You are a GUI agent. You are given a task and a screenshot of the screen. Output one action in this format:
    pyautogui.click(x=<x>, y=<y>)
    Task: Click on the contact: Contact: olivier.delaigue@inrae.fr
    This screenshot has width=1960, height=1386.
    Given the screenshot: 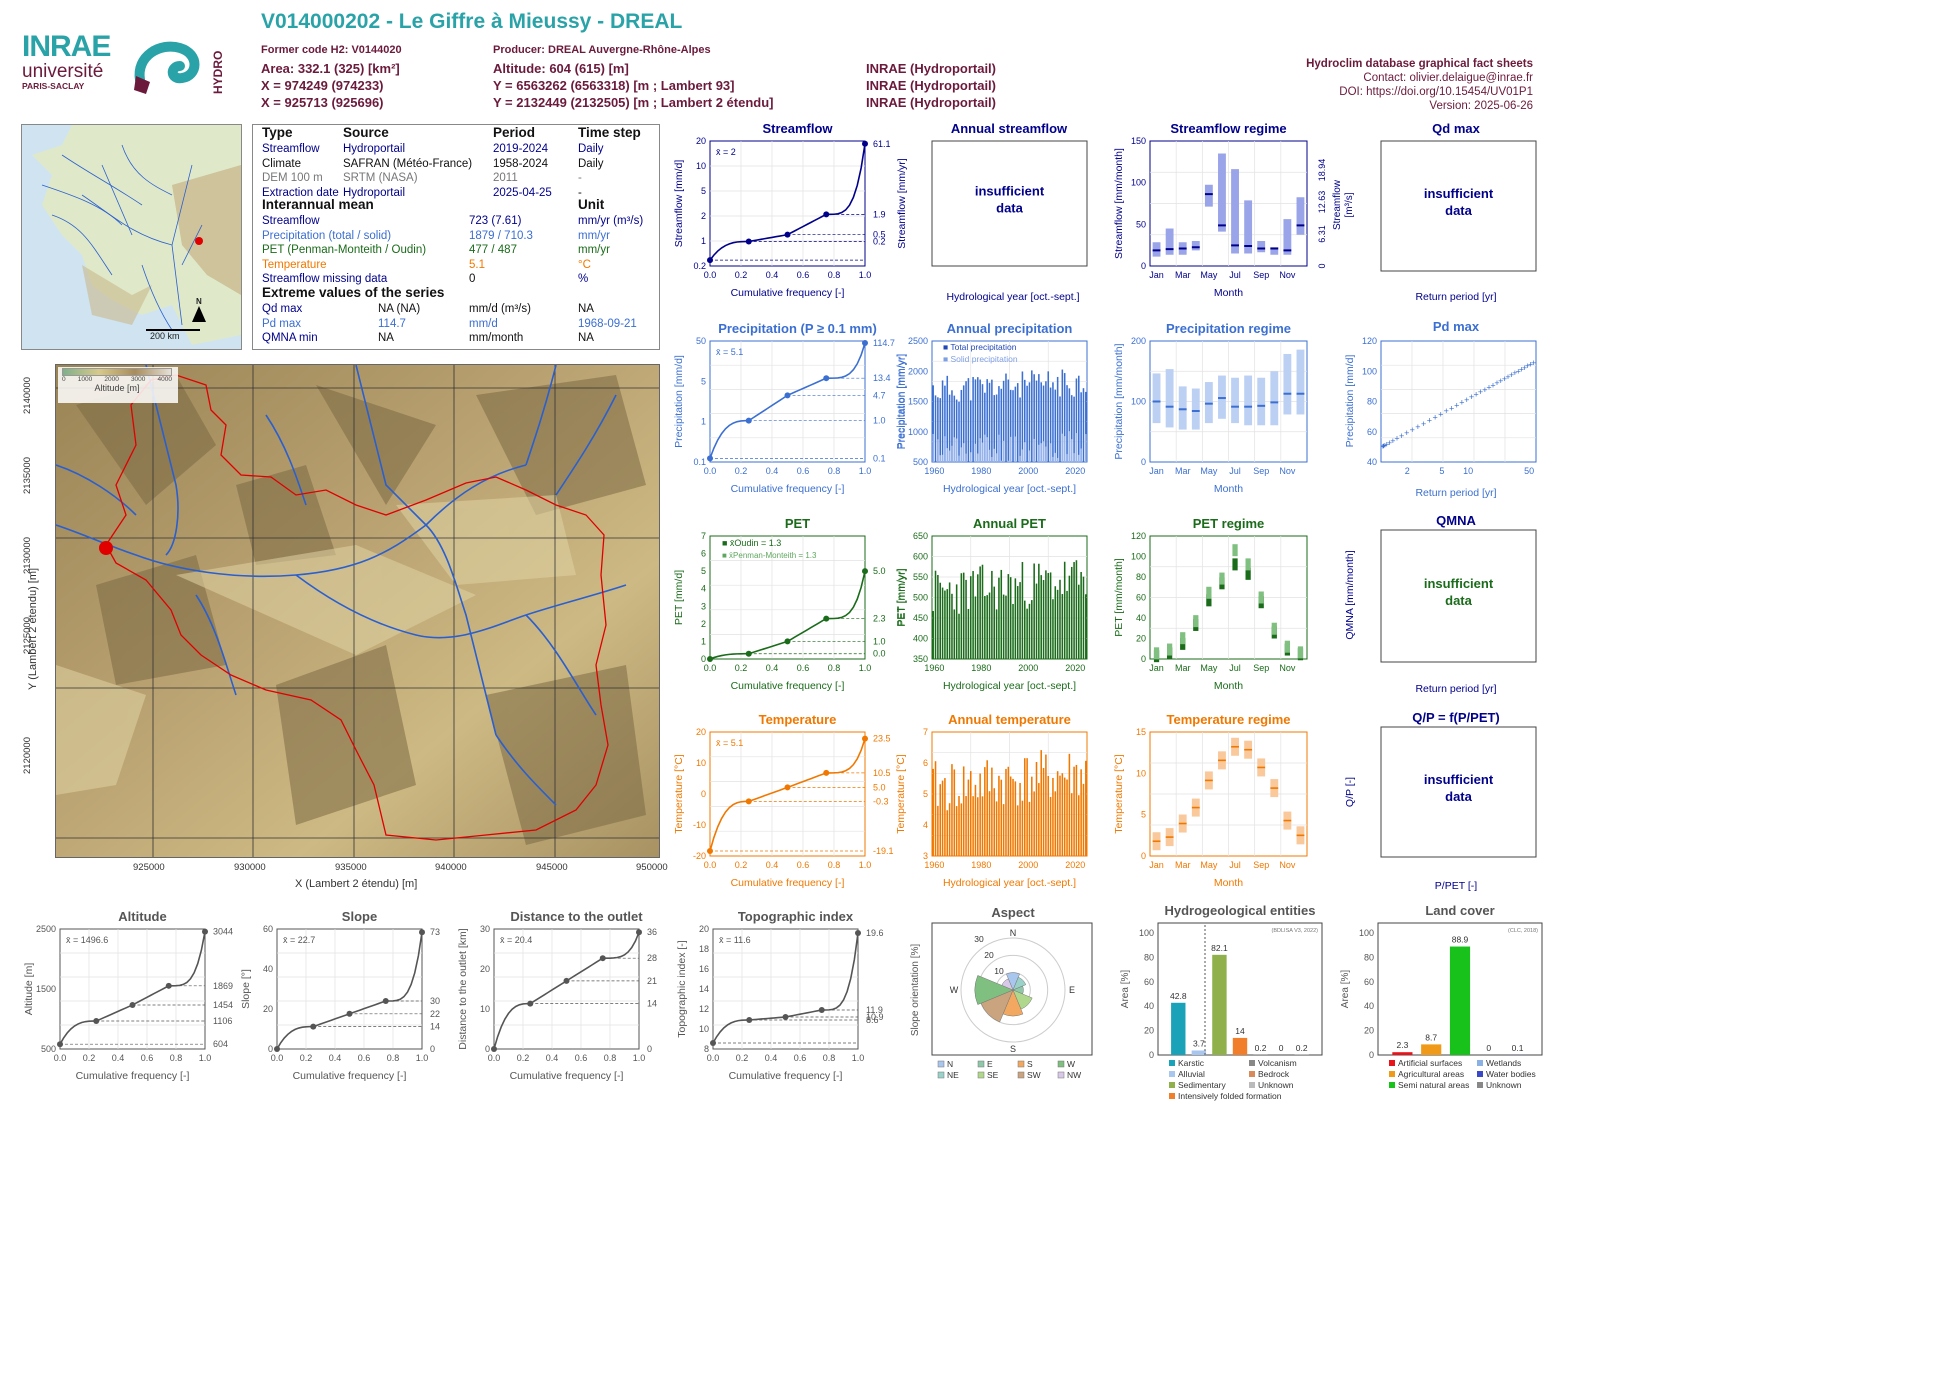 What is the action you would take?
    pyautogui.click(x=1448, y=78)
    